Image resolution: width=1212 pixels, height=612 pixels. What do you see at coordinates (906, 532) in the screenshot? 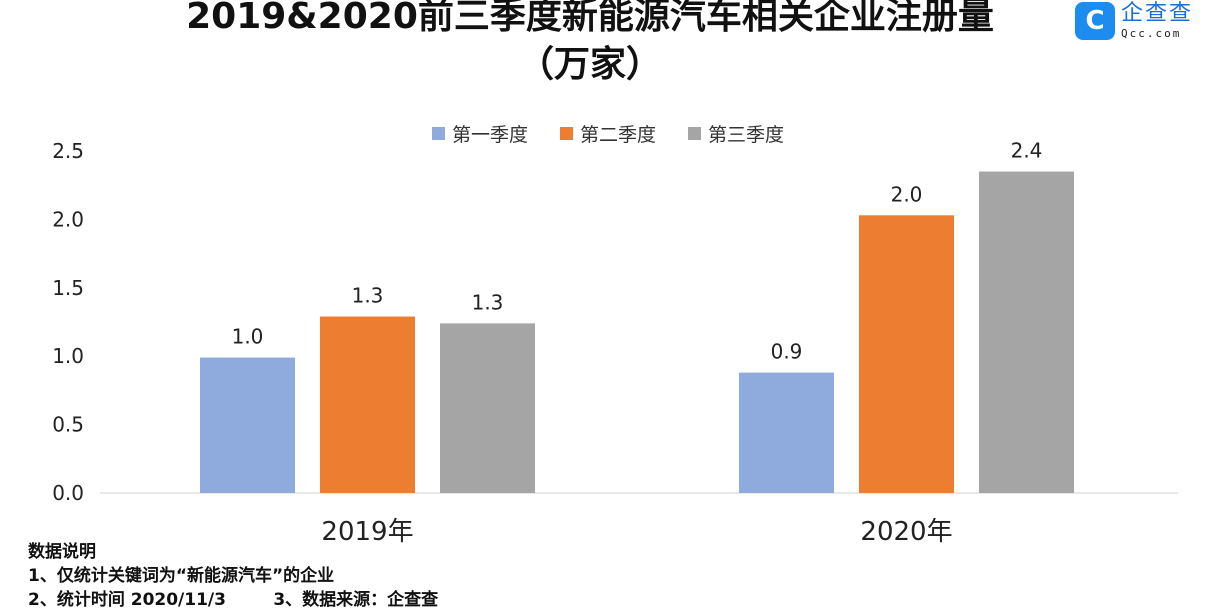
I see `x-tick-label: 2020年` at bounding box center [906, 532].